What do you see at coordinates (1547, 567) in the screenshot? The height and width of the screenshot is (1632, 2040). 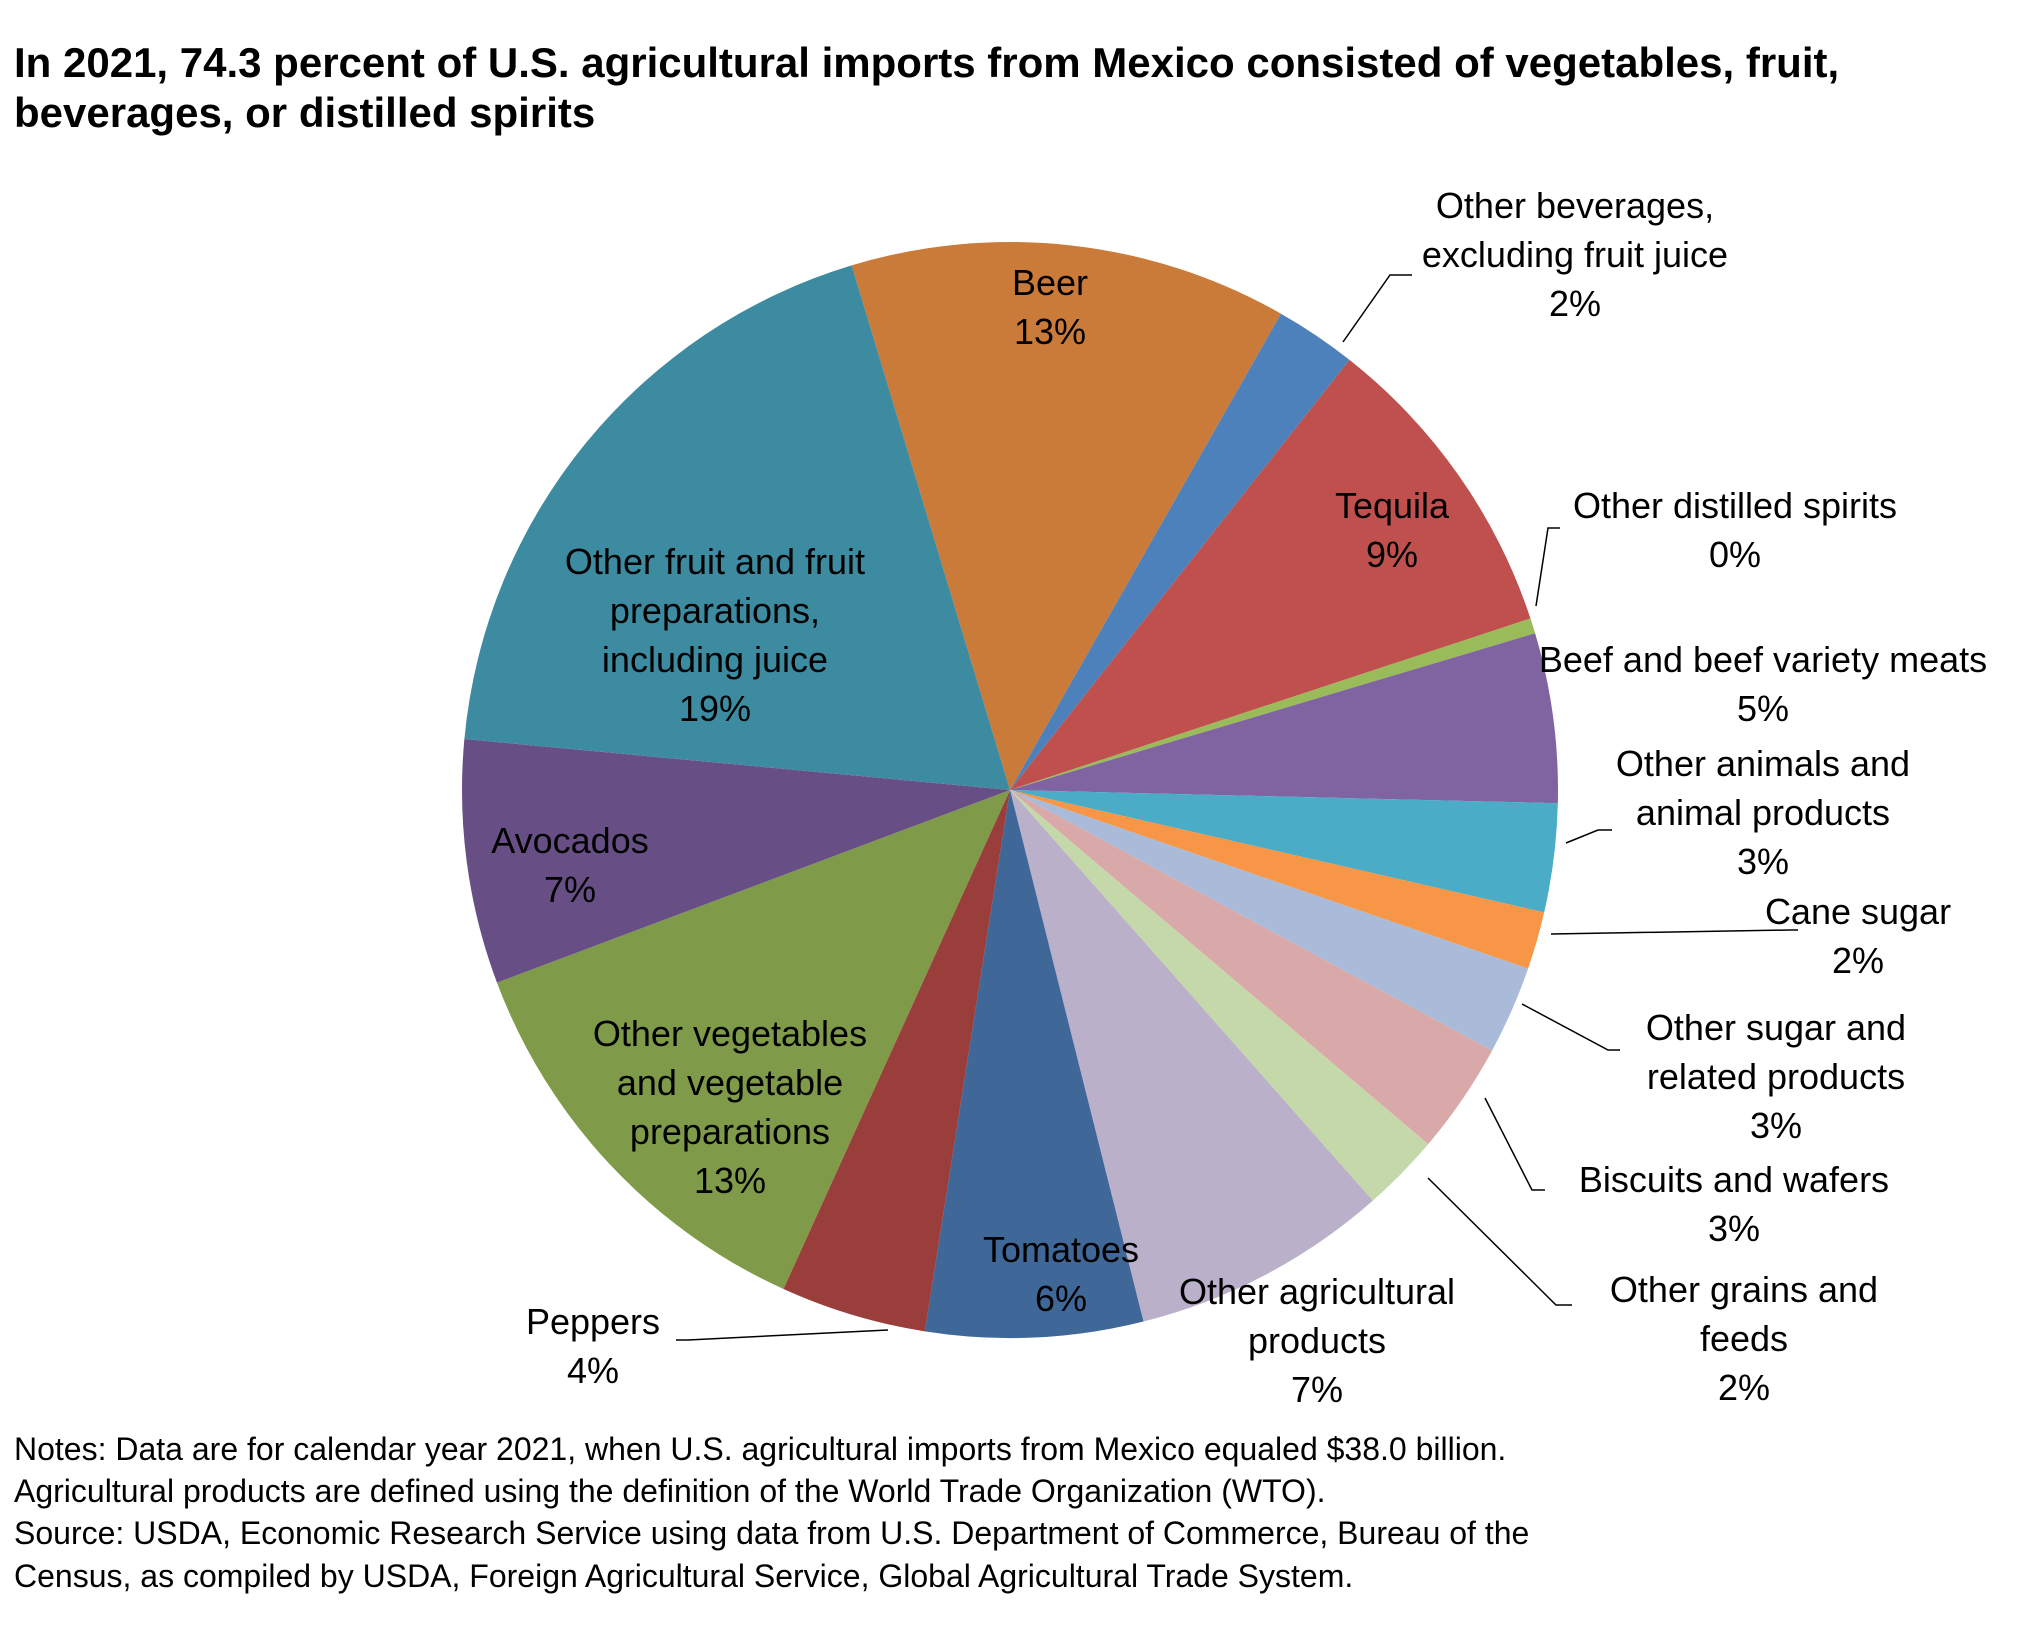 I see `leader-line-other-distilled-spirits` at bounding box center [1547, 567].